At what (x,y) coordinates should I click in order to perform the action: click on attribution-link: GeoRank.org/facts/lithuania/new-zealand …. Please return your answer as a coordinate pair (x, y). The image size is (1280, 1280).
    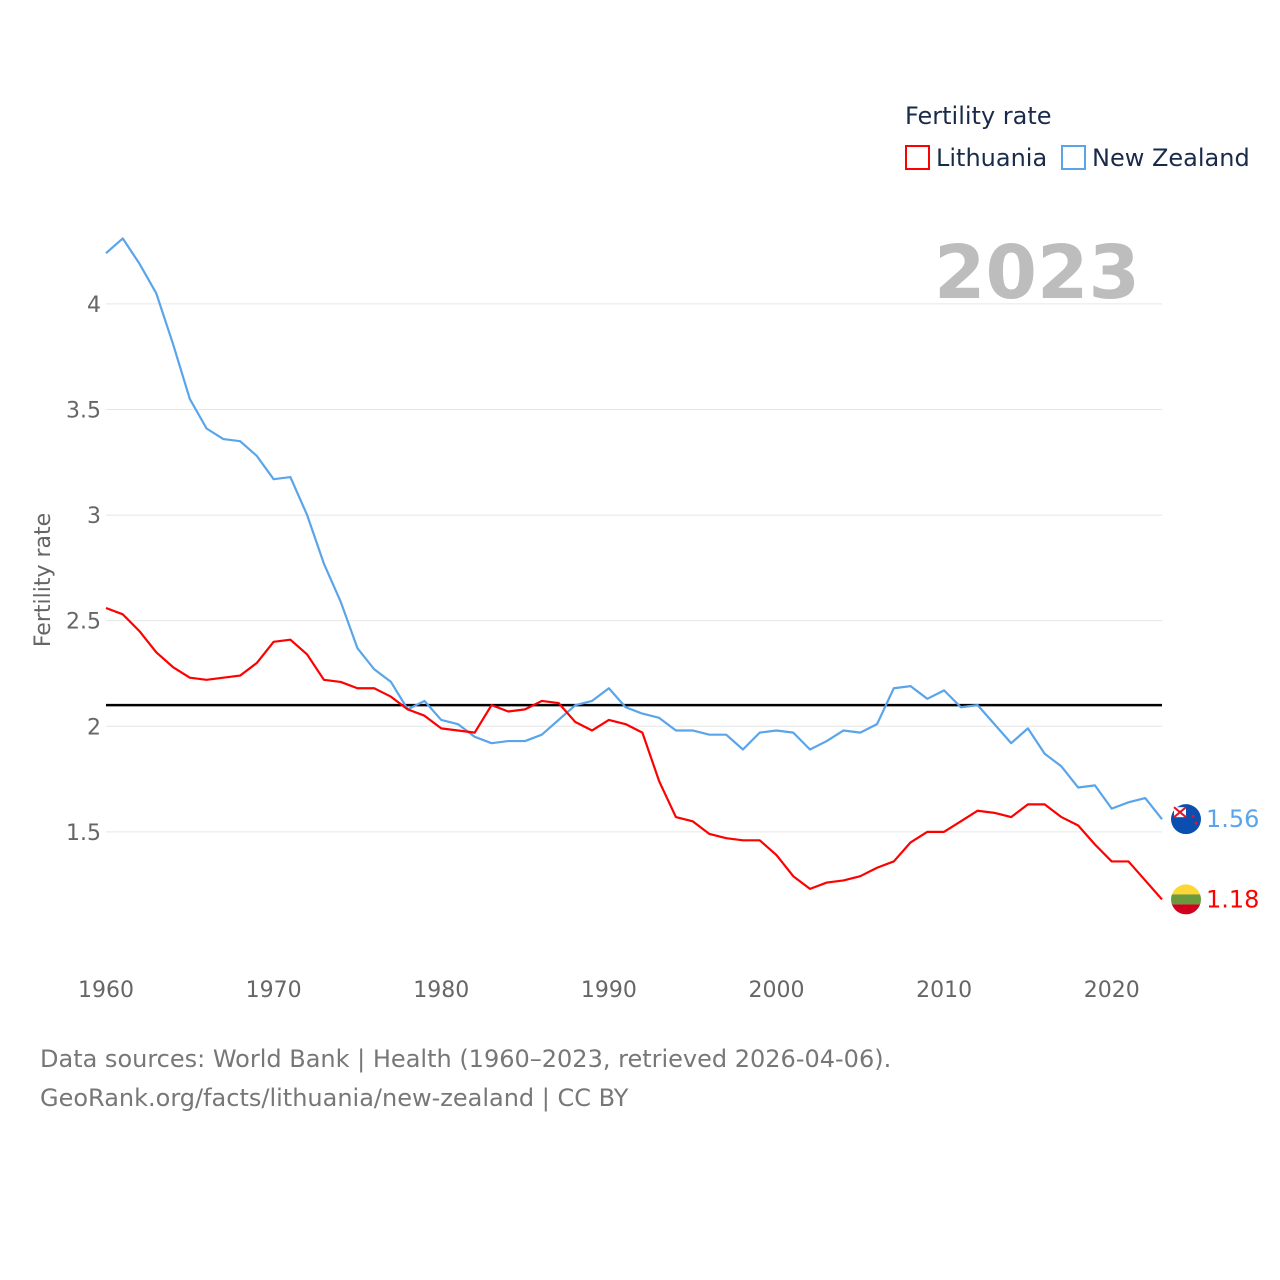
    Looking at the image, I should click on (334, 1098).